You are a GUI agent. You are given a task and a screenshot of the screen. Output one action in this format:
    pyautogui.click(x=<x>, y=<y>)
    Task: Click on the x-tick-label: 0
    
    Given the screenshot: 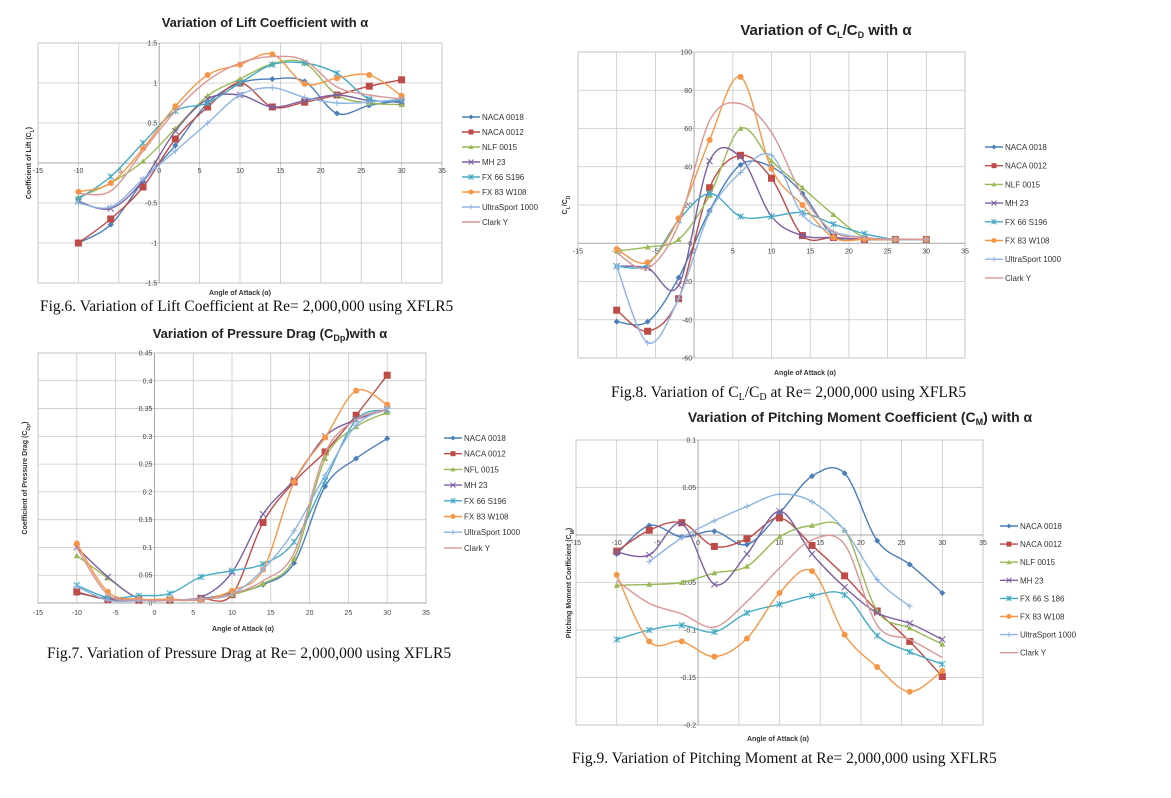 What is the action you would take?
    pyautogui.click(x=154, y=613)
    